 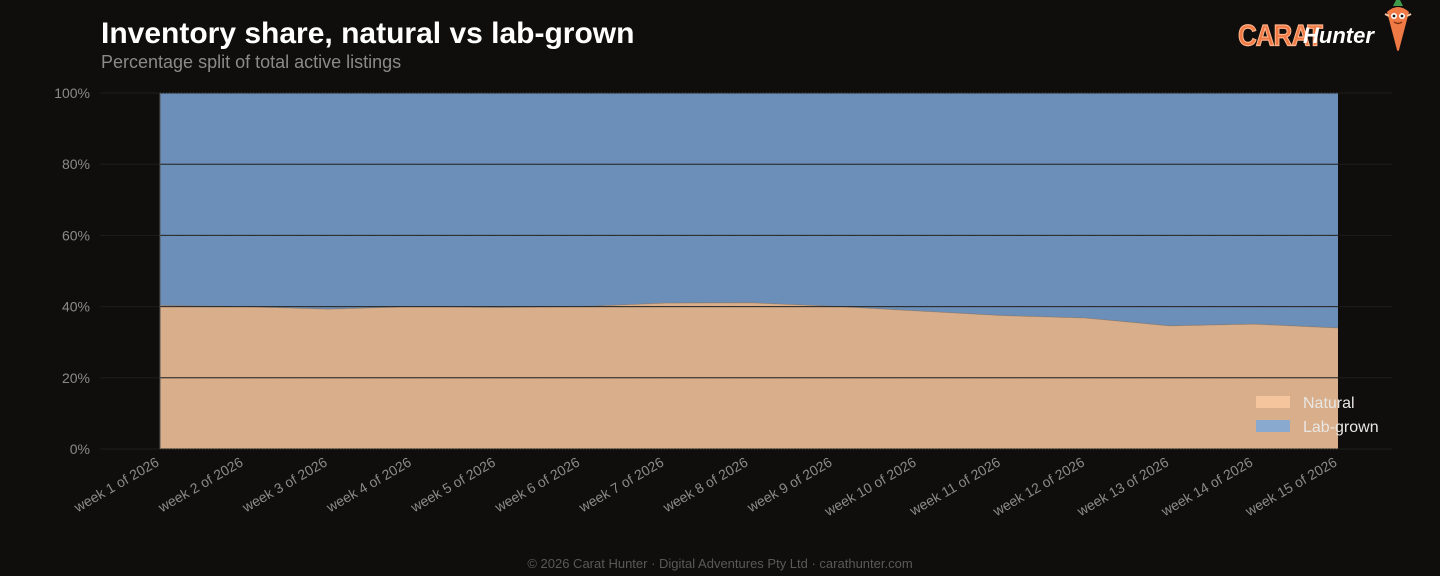 What do you see at coordinates (620, 485) in the screenshot?
I see `x-tick-label: week 7 of 2026` at bounding box center [620, 485].